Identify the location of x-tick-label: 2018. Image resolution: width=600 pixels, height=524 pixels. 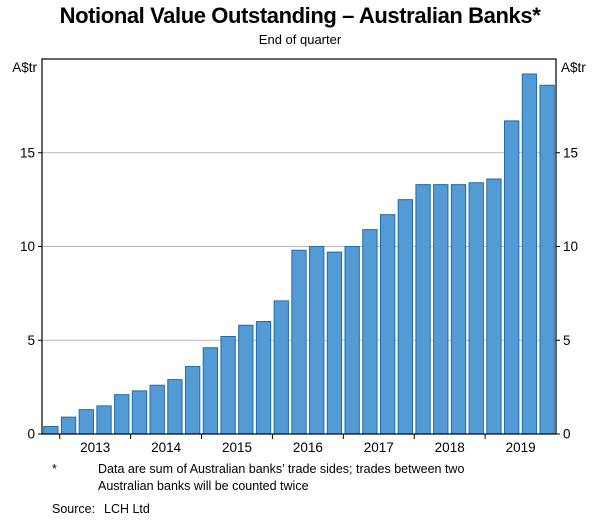
(450, 447).